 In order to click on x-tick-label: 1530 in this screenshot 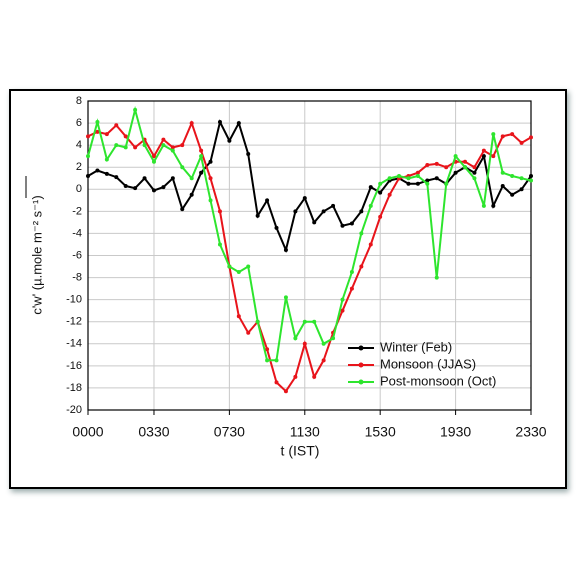, I will do `click(380, 432)`.